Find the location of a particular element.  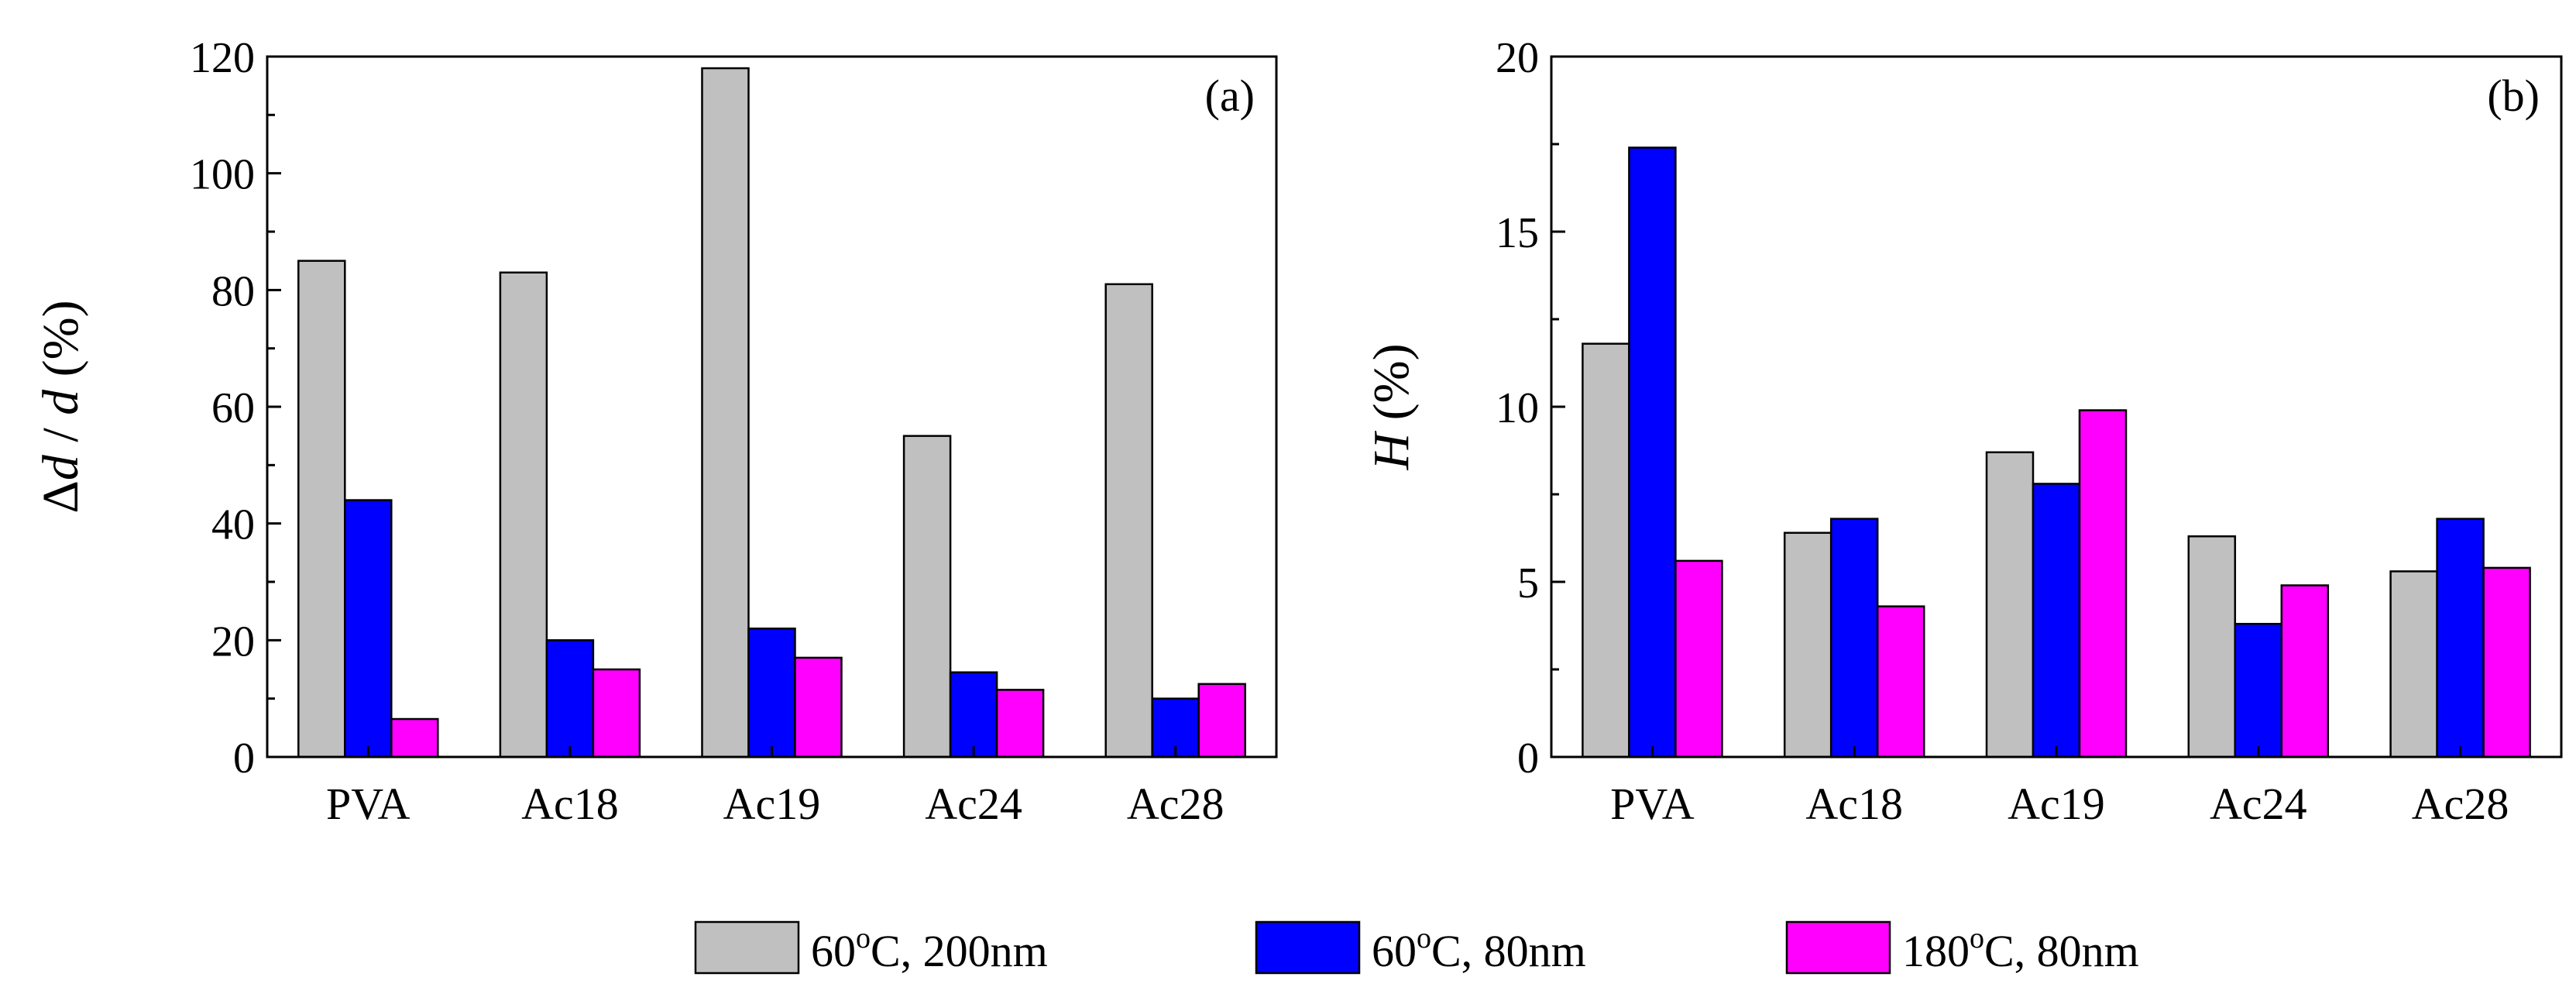

legend-label-s3: 180oC, 80nm is located at coordinates (2020, 949).